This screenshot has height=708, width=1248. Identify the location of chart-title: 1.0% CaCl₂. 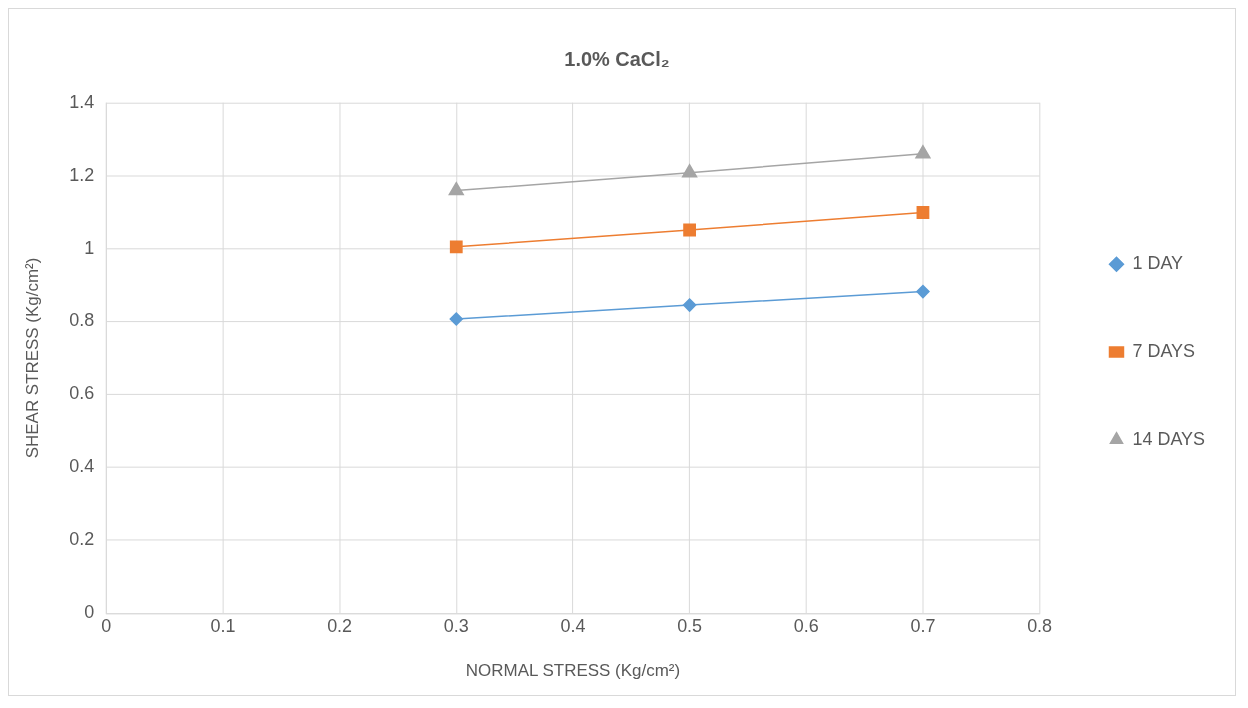
(617, 59).